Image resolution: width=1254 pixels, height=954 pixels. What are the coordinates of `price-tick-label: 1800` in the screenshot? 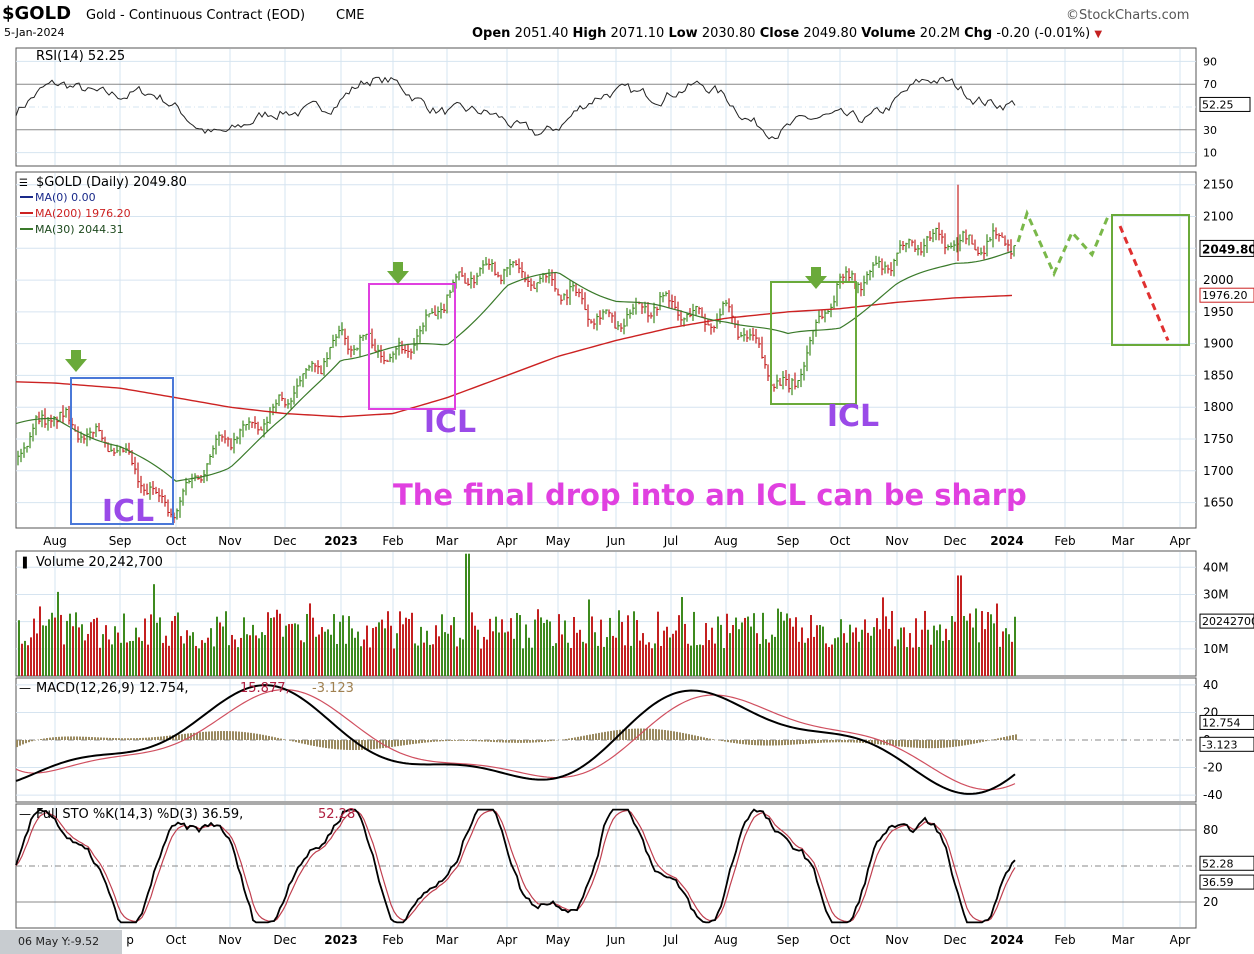 It's located at (1218, 407).